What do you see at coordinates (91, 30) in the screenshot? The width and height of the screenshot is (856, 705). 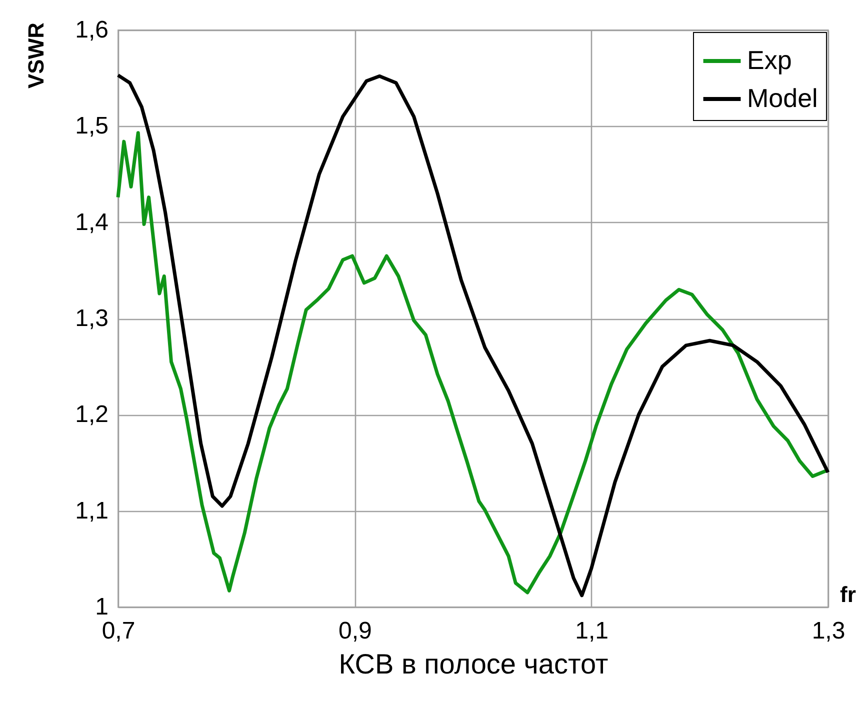 I see `y-tick-label: 1,6` at bounding box center [91, 30].